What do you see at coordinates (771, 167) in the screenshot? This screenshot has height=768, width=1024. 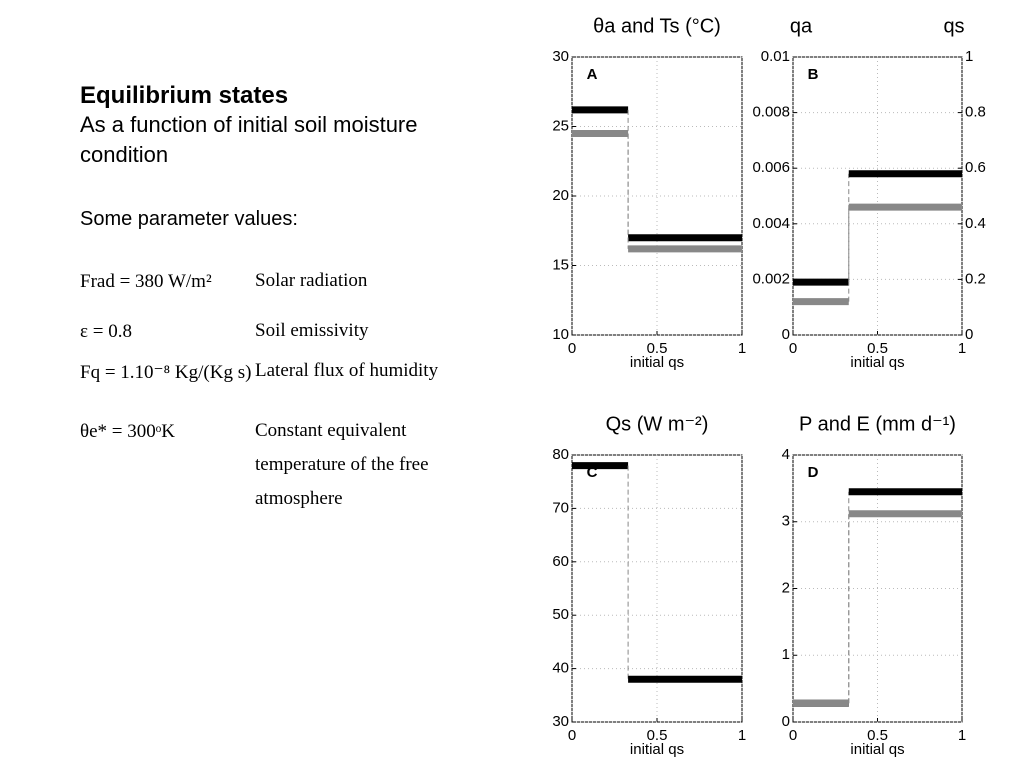 I see `y-tick-label: 0.006` at bounding box center [771, 167].